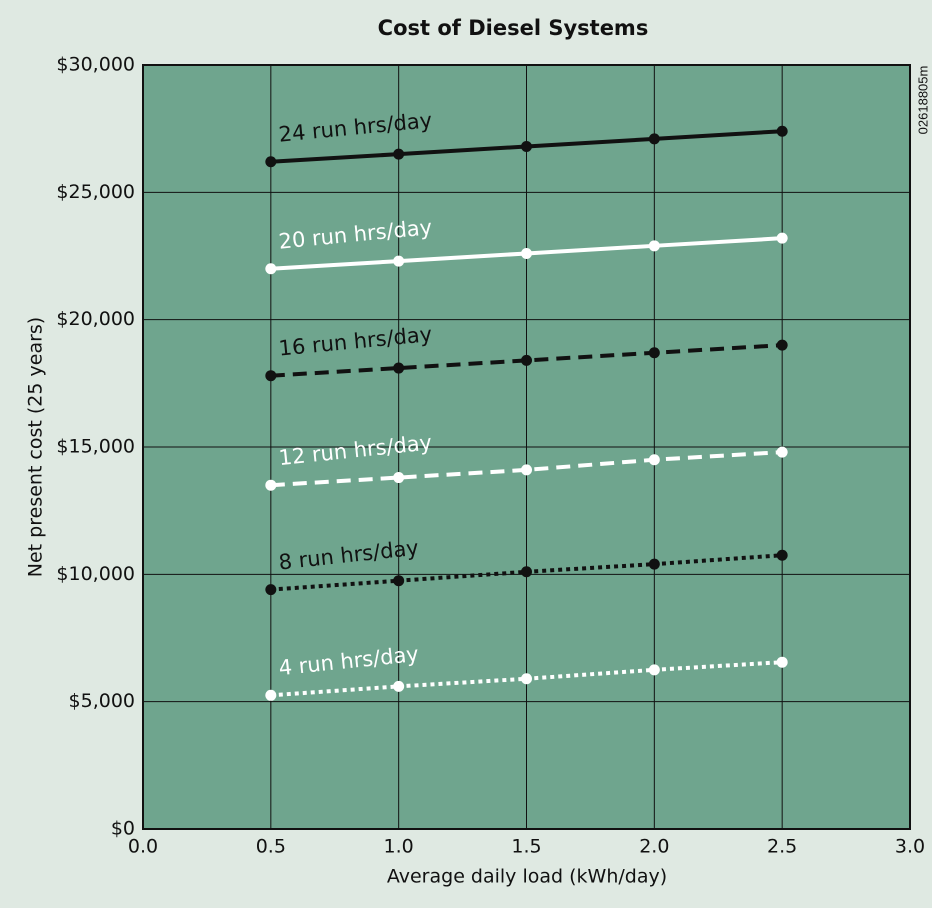 This screenshot has height=908, width=932. I want to click on y-tick-label: $25,000, so click(95, 192).